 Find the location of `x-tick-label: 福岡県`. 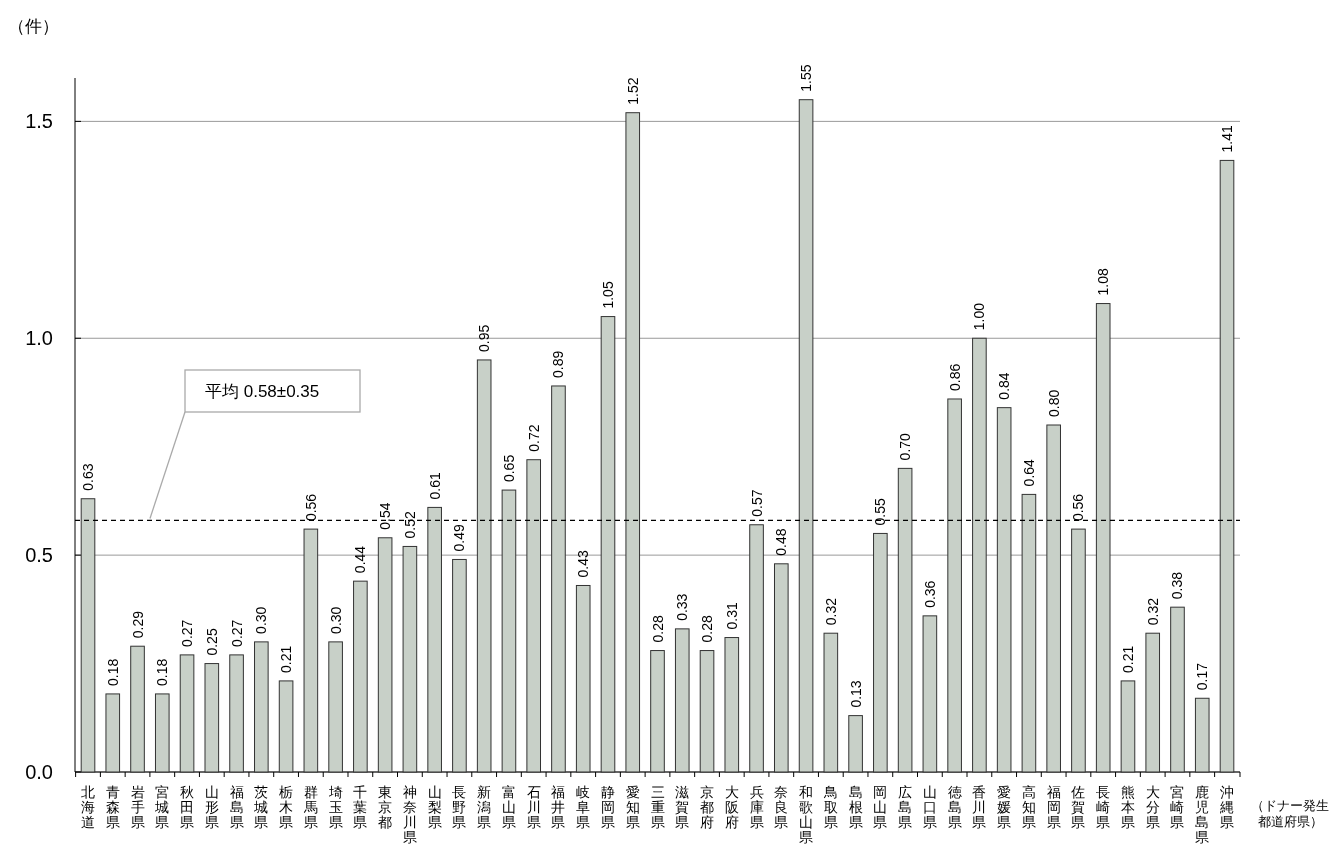

x-tick-label: 福岡県 is located at coordinates (1053, 807).